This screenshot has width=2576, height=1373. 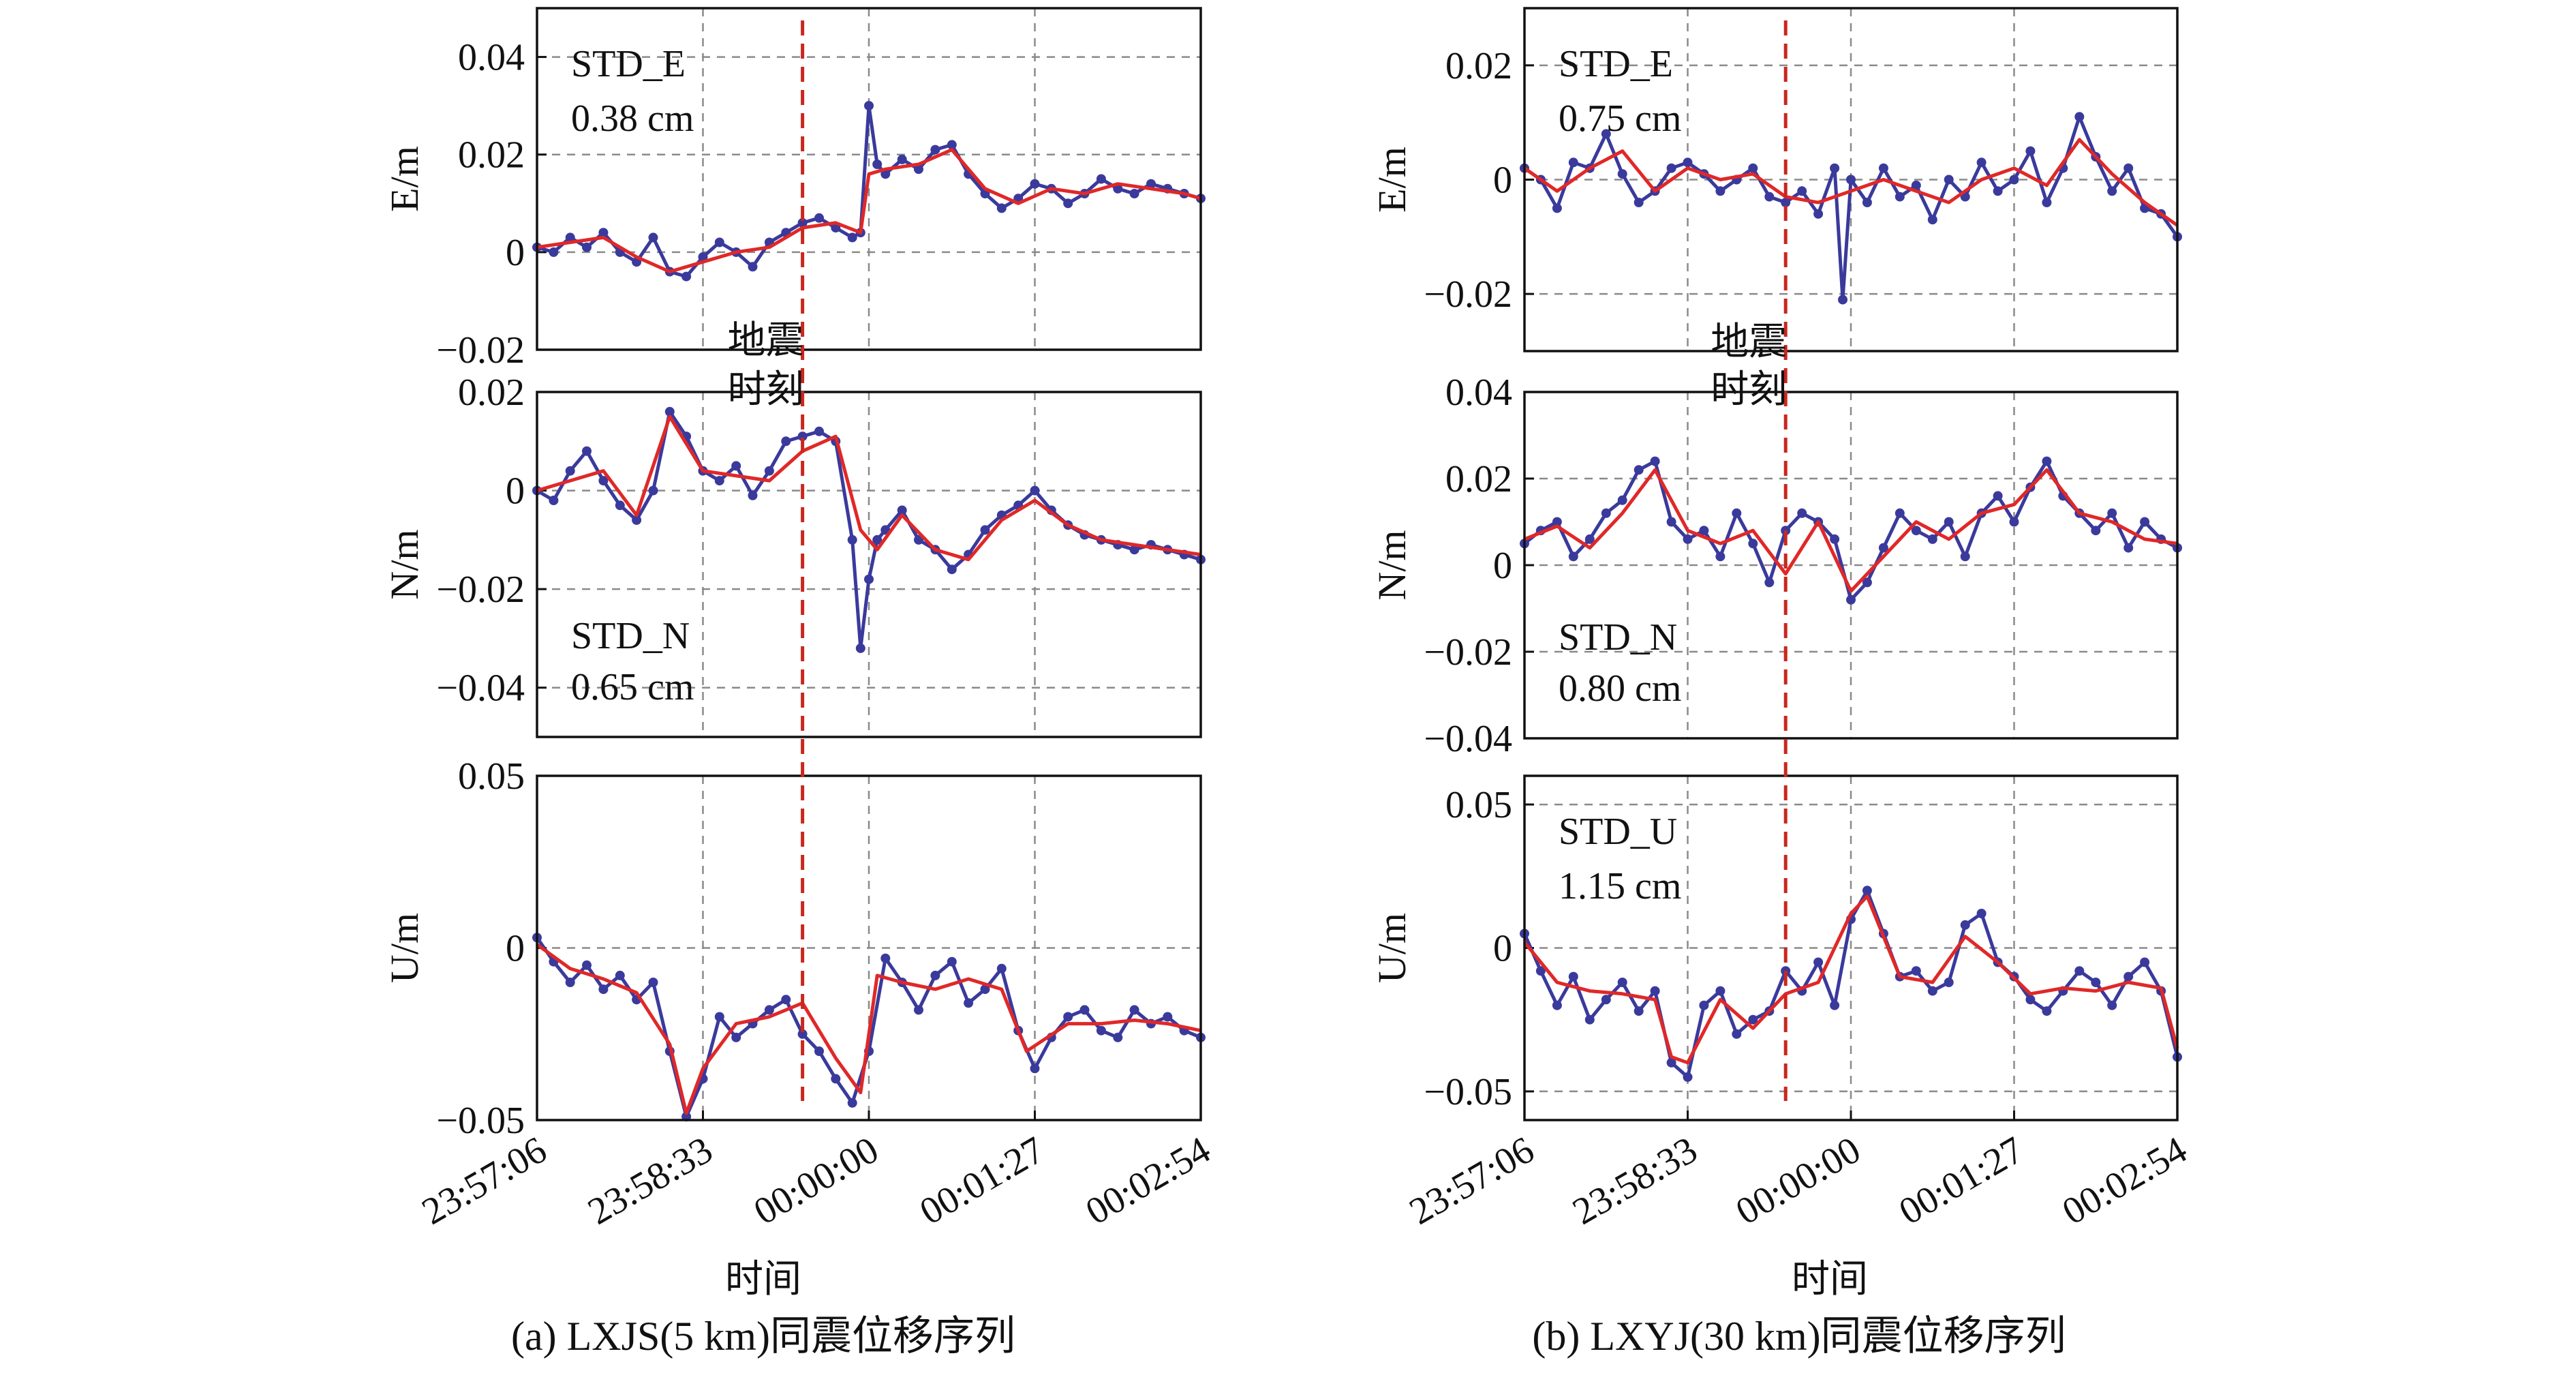 What do you see at coordinates (1776, 947) in the screenshot?
I see `panel-u: −0.05 0 0.05 U/m STD_U 1.15 cm` at bounding box center [1776, 947].